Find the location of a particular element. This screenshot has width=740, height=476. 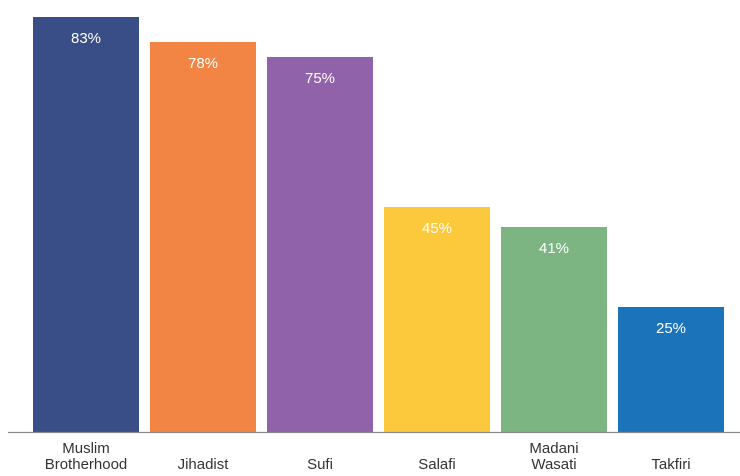

x-tick-label: Jihadist is located at coordinates (204, 464).